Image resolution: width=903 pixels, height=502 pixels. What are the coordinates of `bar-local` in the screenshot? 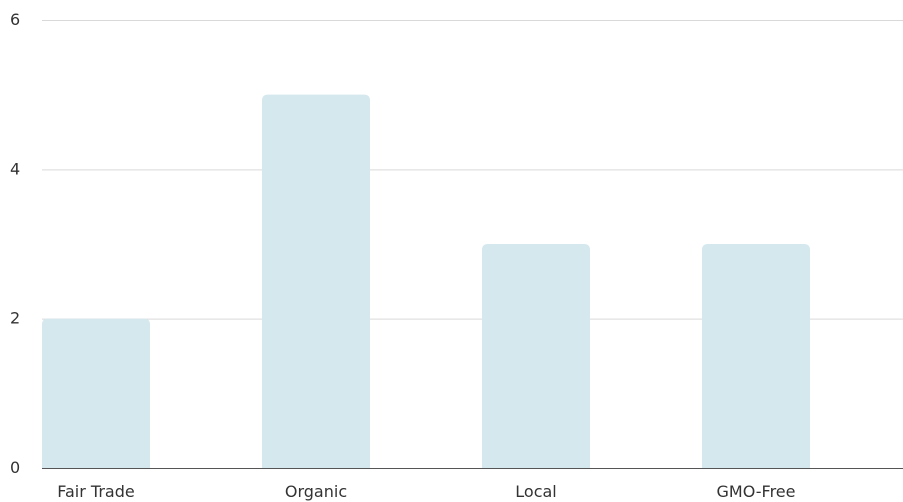 It's located at (536, 356).